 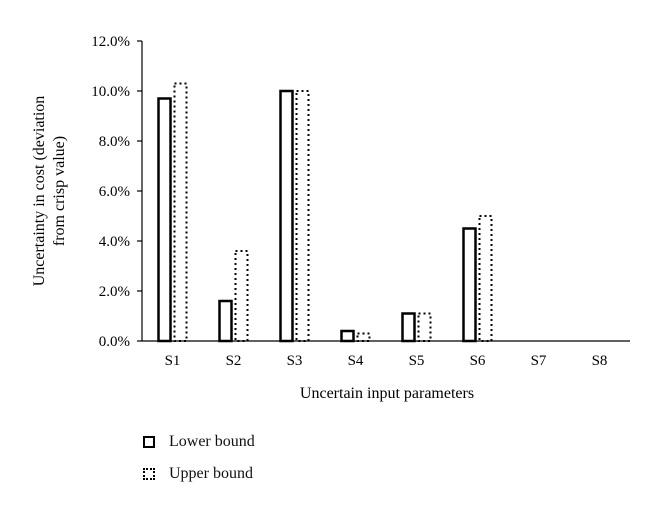 I want to click on x-tick-label: S1, so click(x=173, y=361).